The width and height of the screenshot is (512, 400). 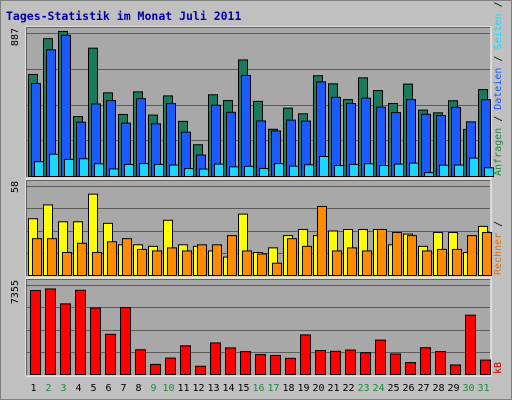 What do you see at coordinates (93, 388) in the screenshot?
I see `x-tick-label: 5` at bounding box center [93, 388].